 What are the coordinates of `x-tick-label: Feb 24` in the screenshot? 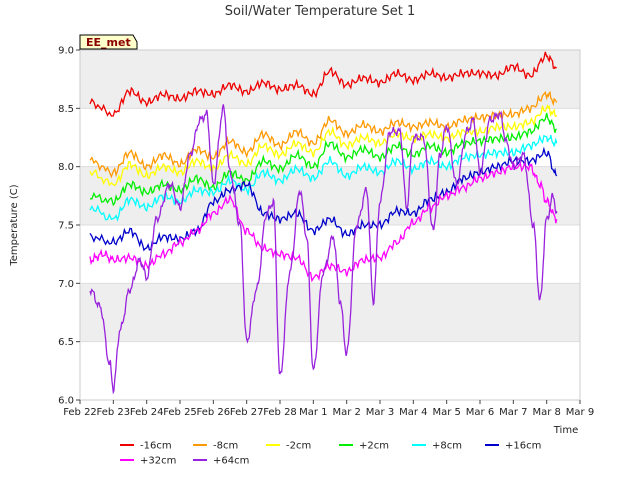 It's located at (147, 412).